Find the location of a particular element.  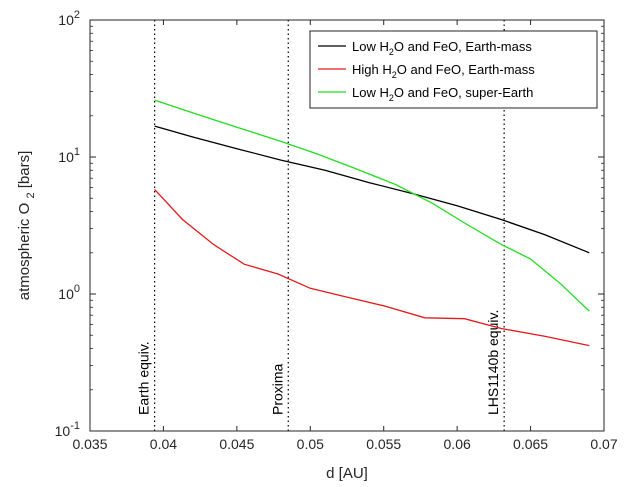

x-tick-label: 0.035 is located at coordinates (89, 444).